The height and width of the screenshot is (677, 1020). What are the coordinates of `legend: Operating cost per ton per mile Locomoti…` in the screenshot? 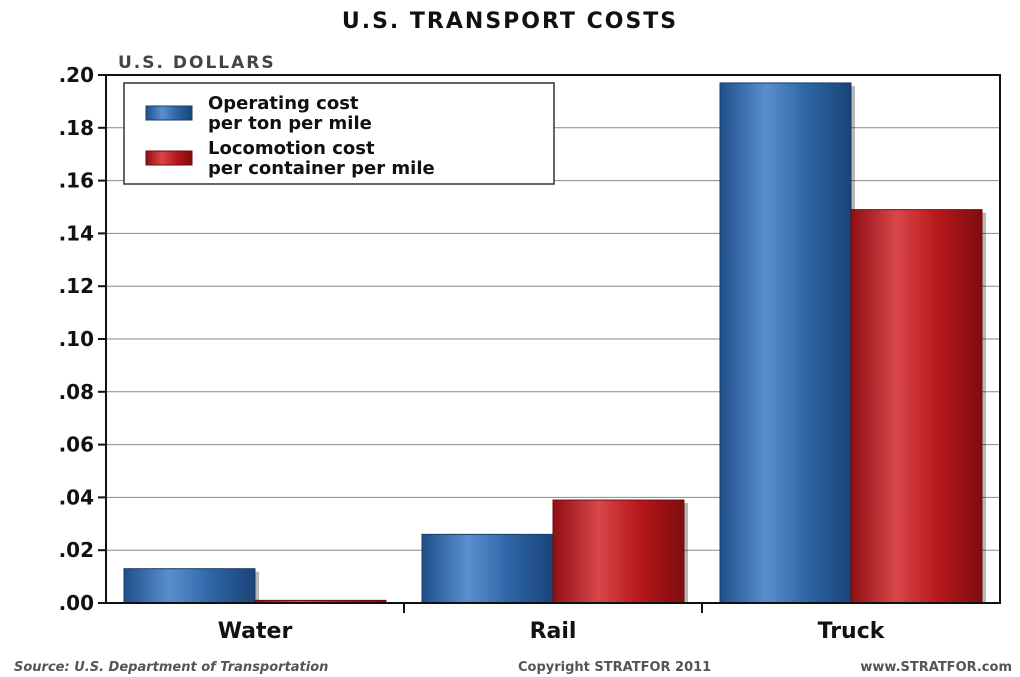 It's located at (339, 133).